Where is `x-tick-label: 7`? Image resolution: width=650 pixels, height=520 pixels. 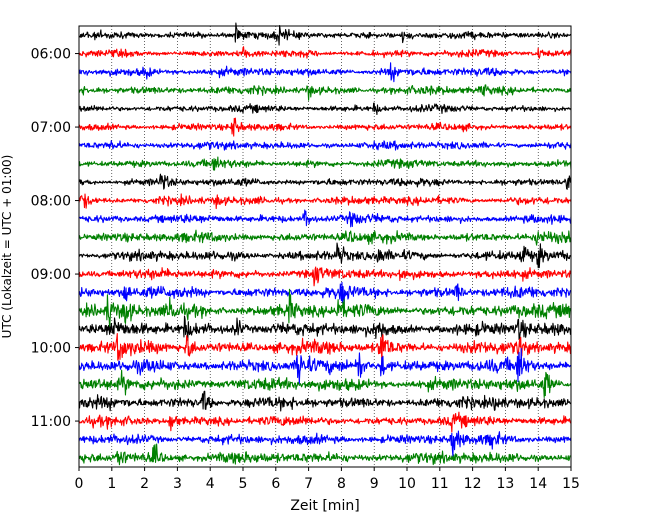 x-tick-label: 7 is located at coordinates (308, 484).